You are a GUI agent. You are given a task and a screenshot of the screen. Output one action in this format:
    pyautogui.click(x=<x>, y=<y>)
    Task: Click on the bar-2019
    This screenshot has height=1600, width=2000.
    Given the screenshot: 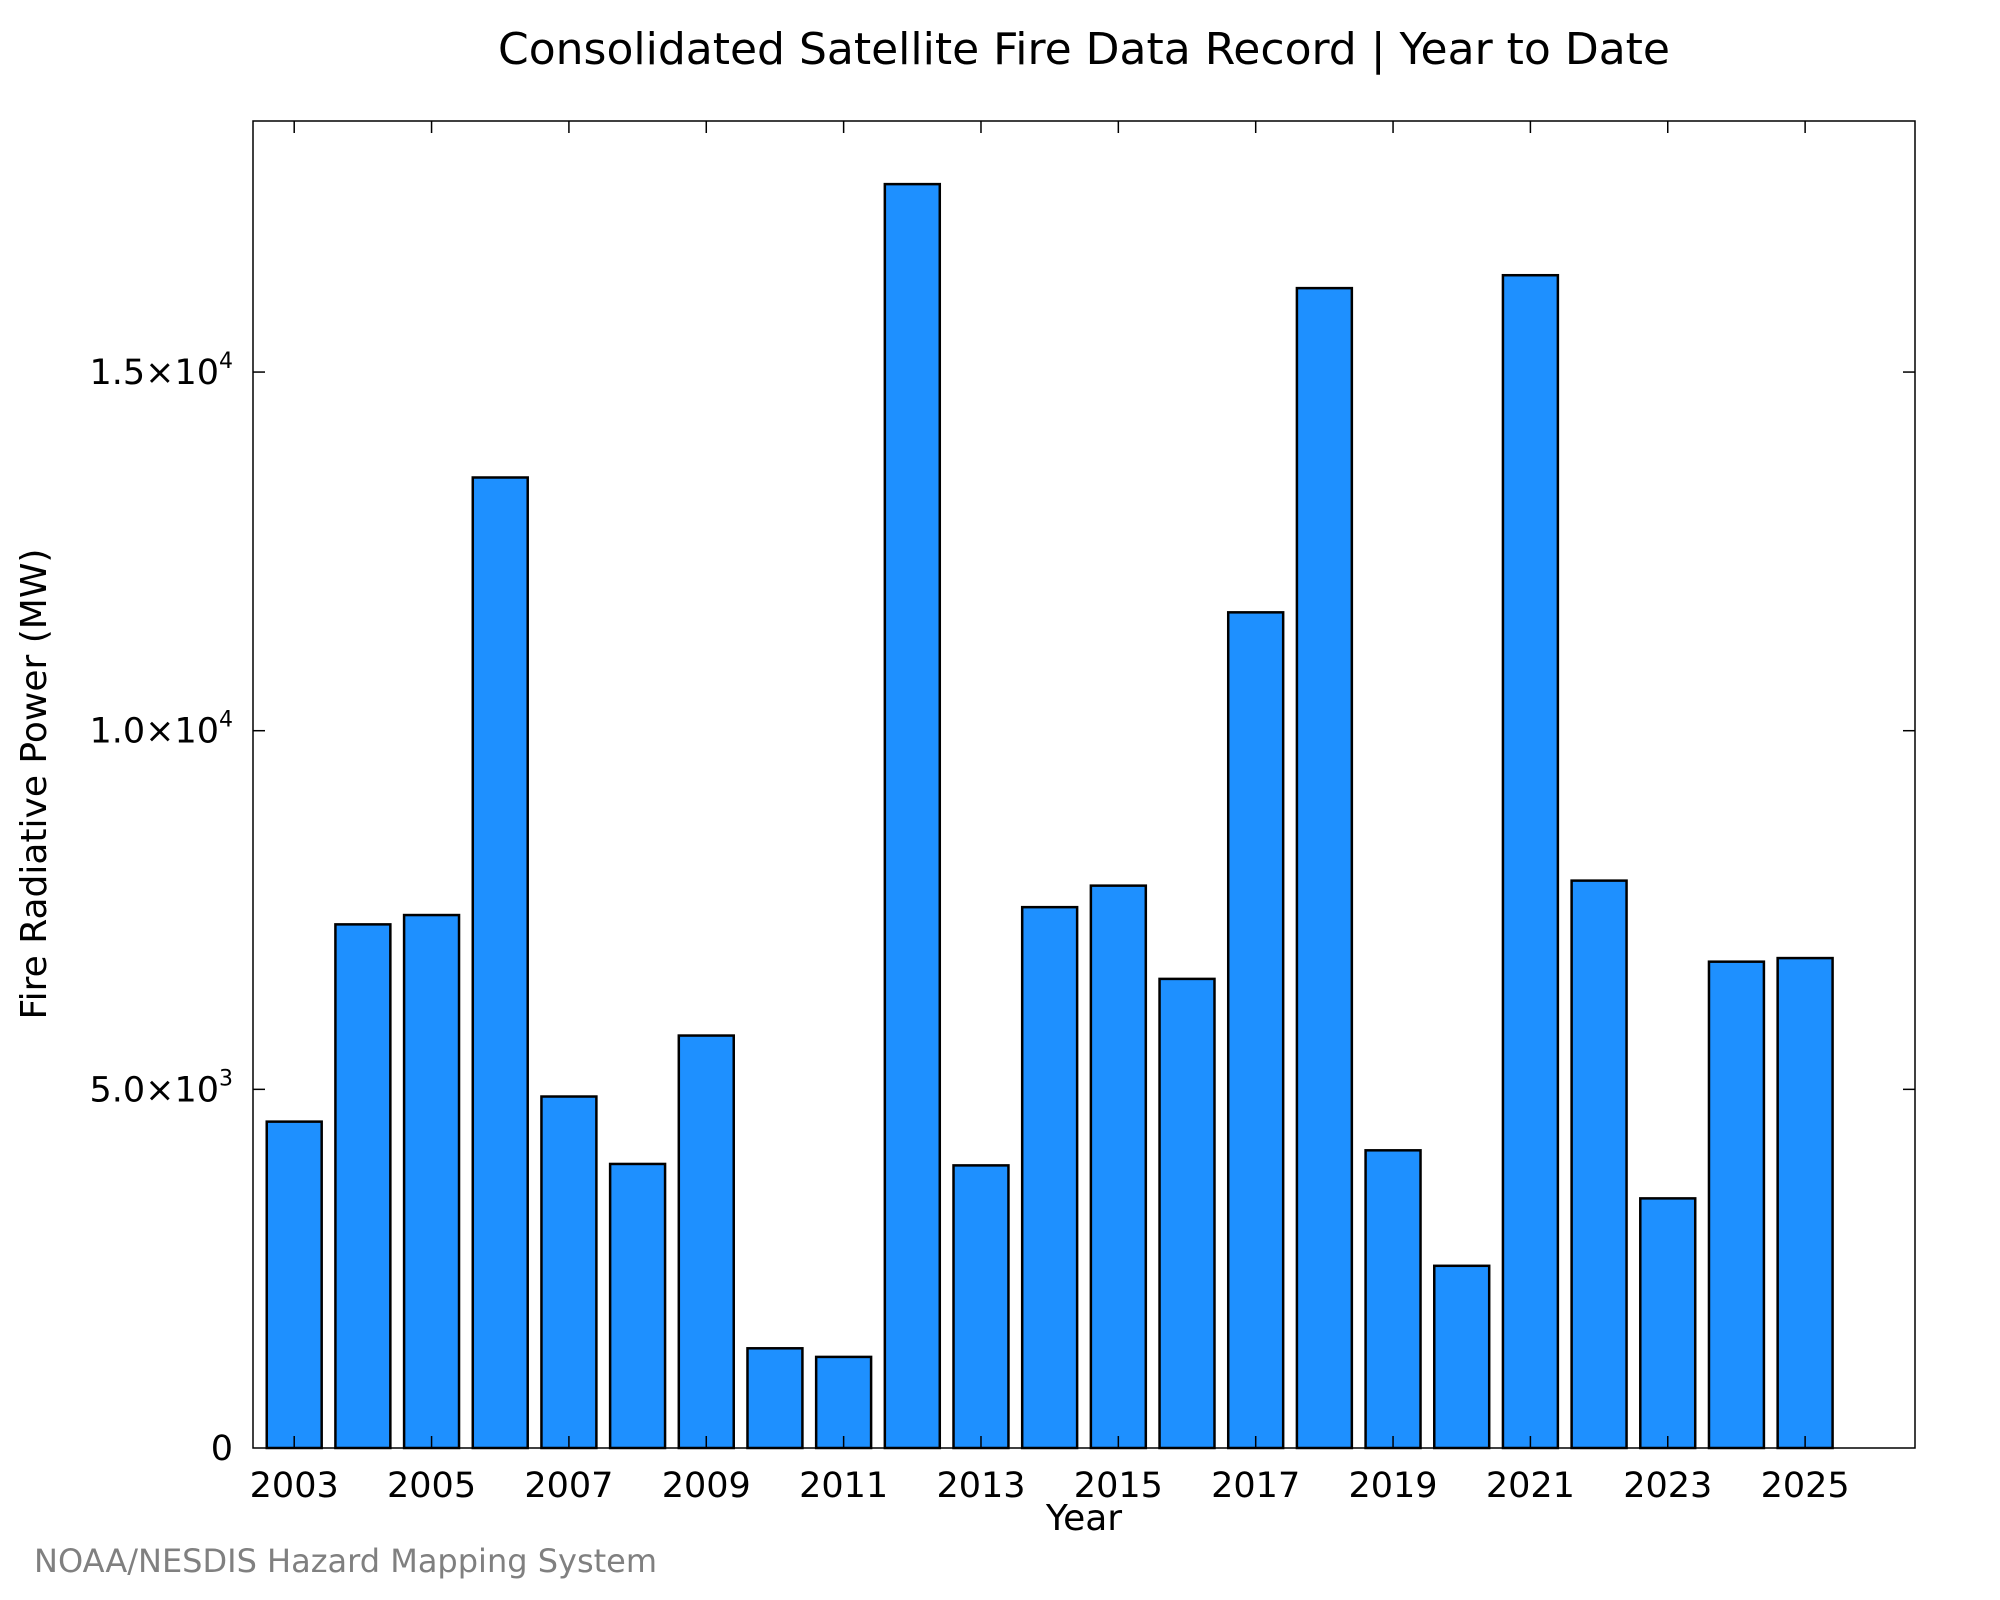 What is the action you would take?
    pyautogui.click(x=1393, y=1299)
    